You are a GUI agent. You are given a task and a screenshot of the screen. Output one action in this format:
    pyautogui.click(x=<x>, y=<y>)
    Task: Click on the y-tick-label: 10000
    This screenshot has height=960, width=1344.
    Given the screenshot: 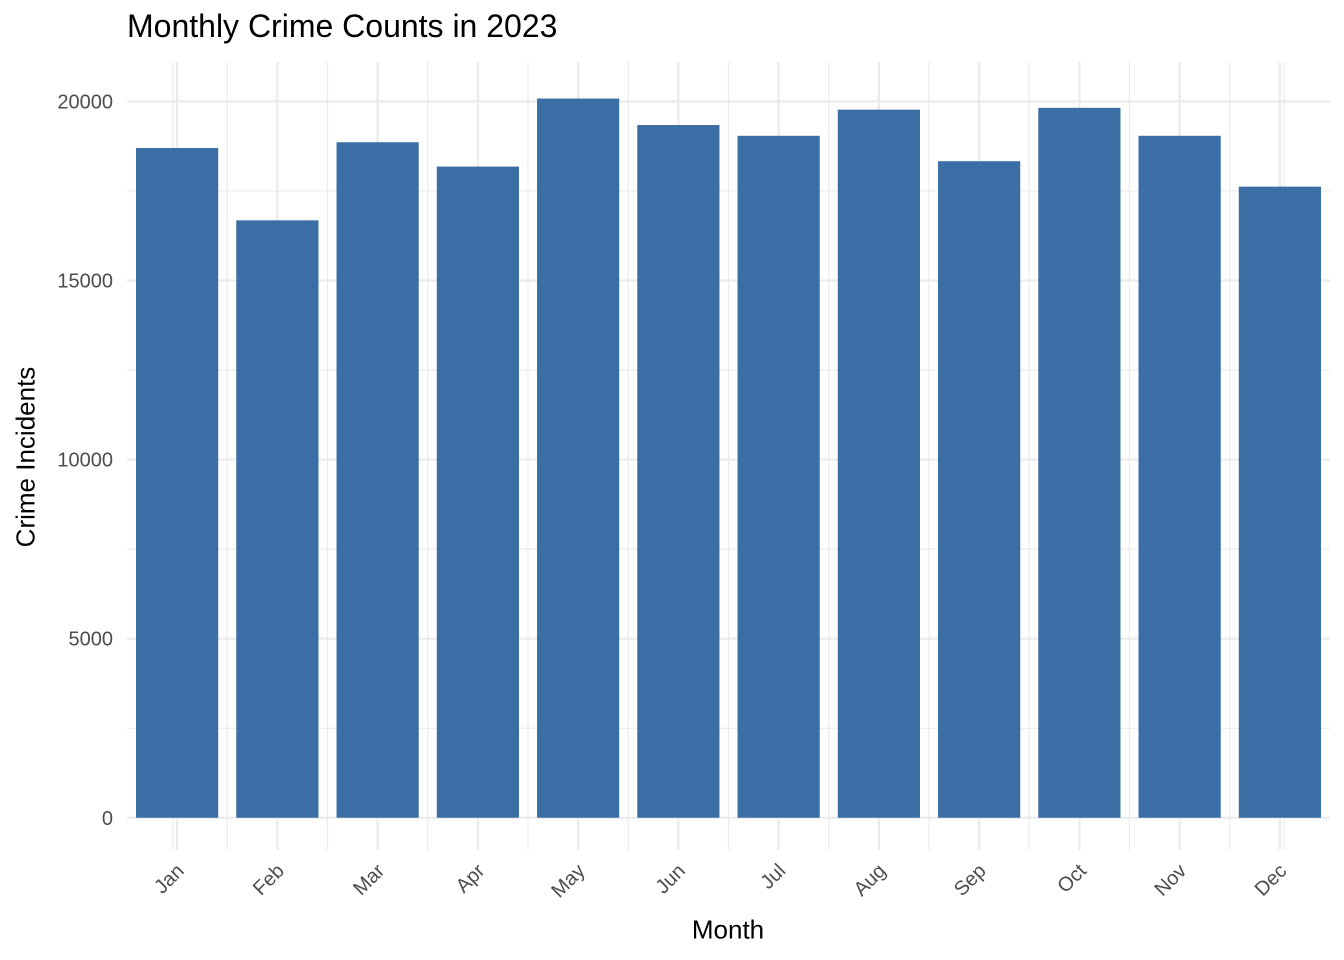 What is the action you would take?
    pyautogui.click(x=85, y=461)
    